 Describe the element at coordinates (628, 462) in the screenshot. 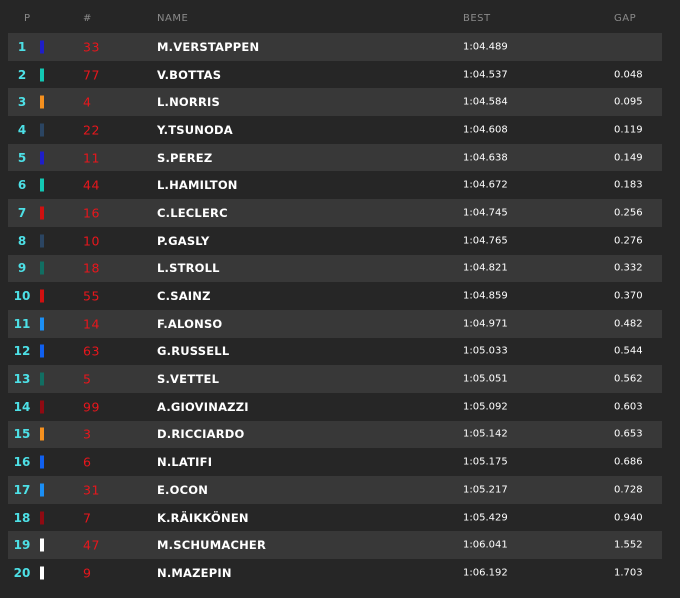

I see `gap-cell: 0.686` at that location.